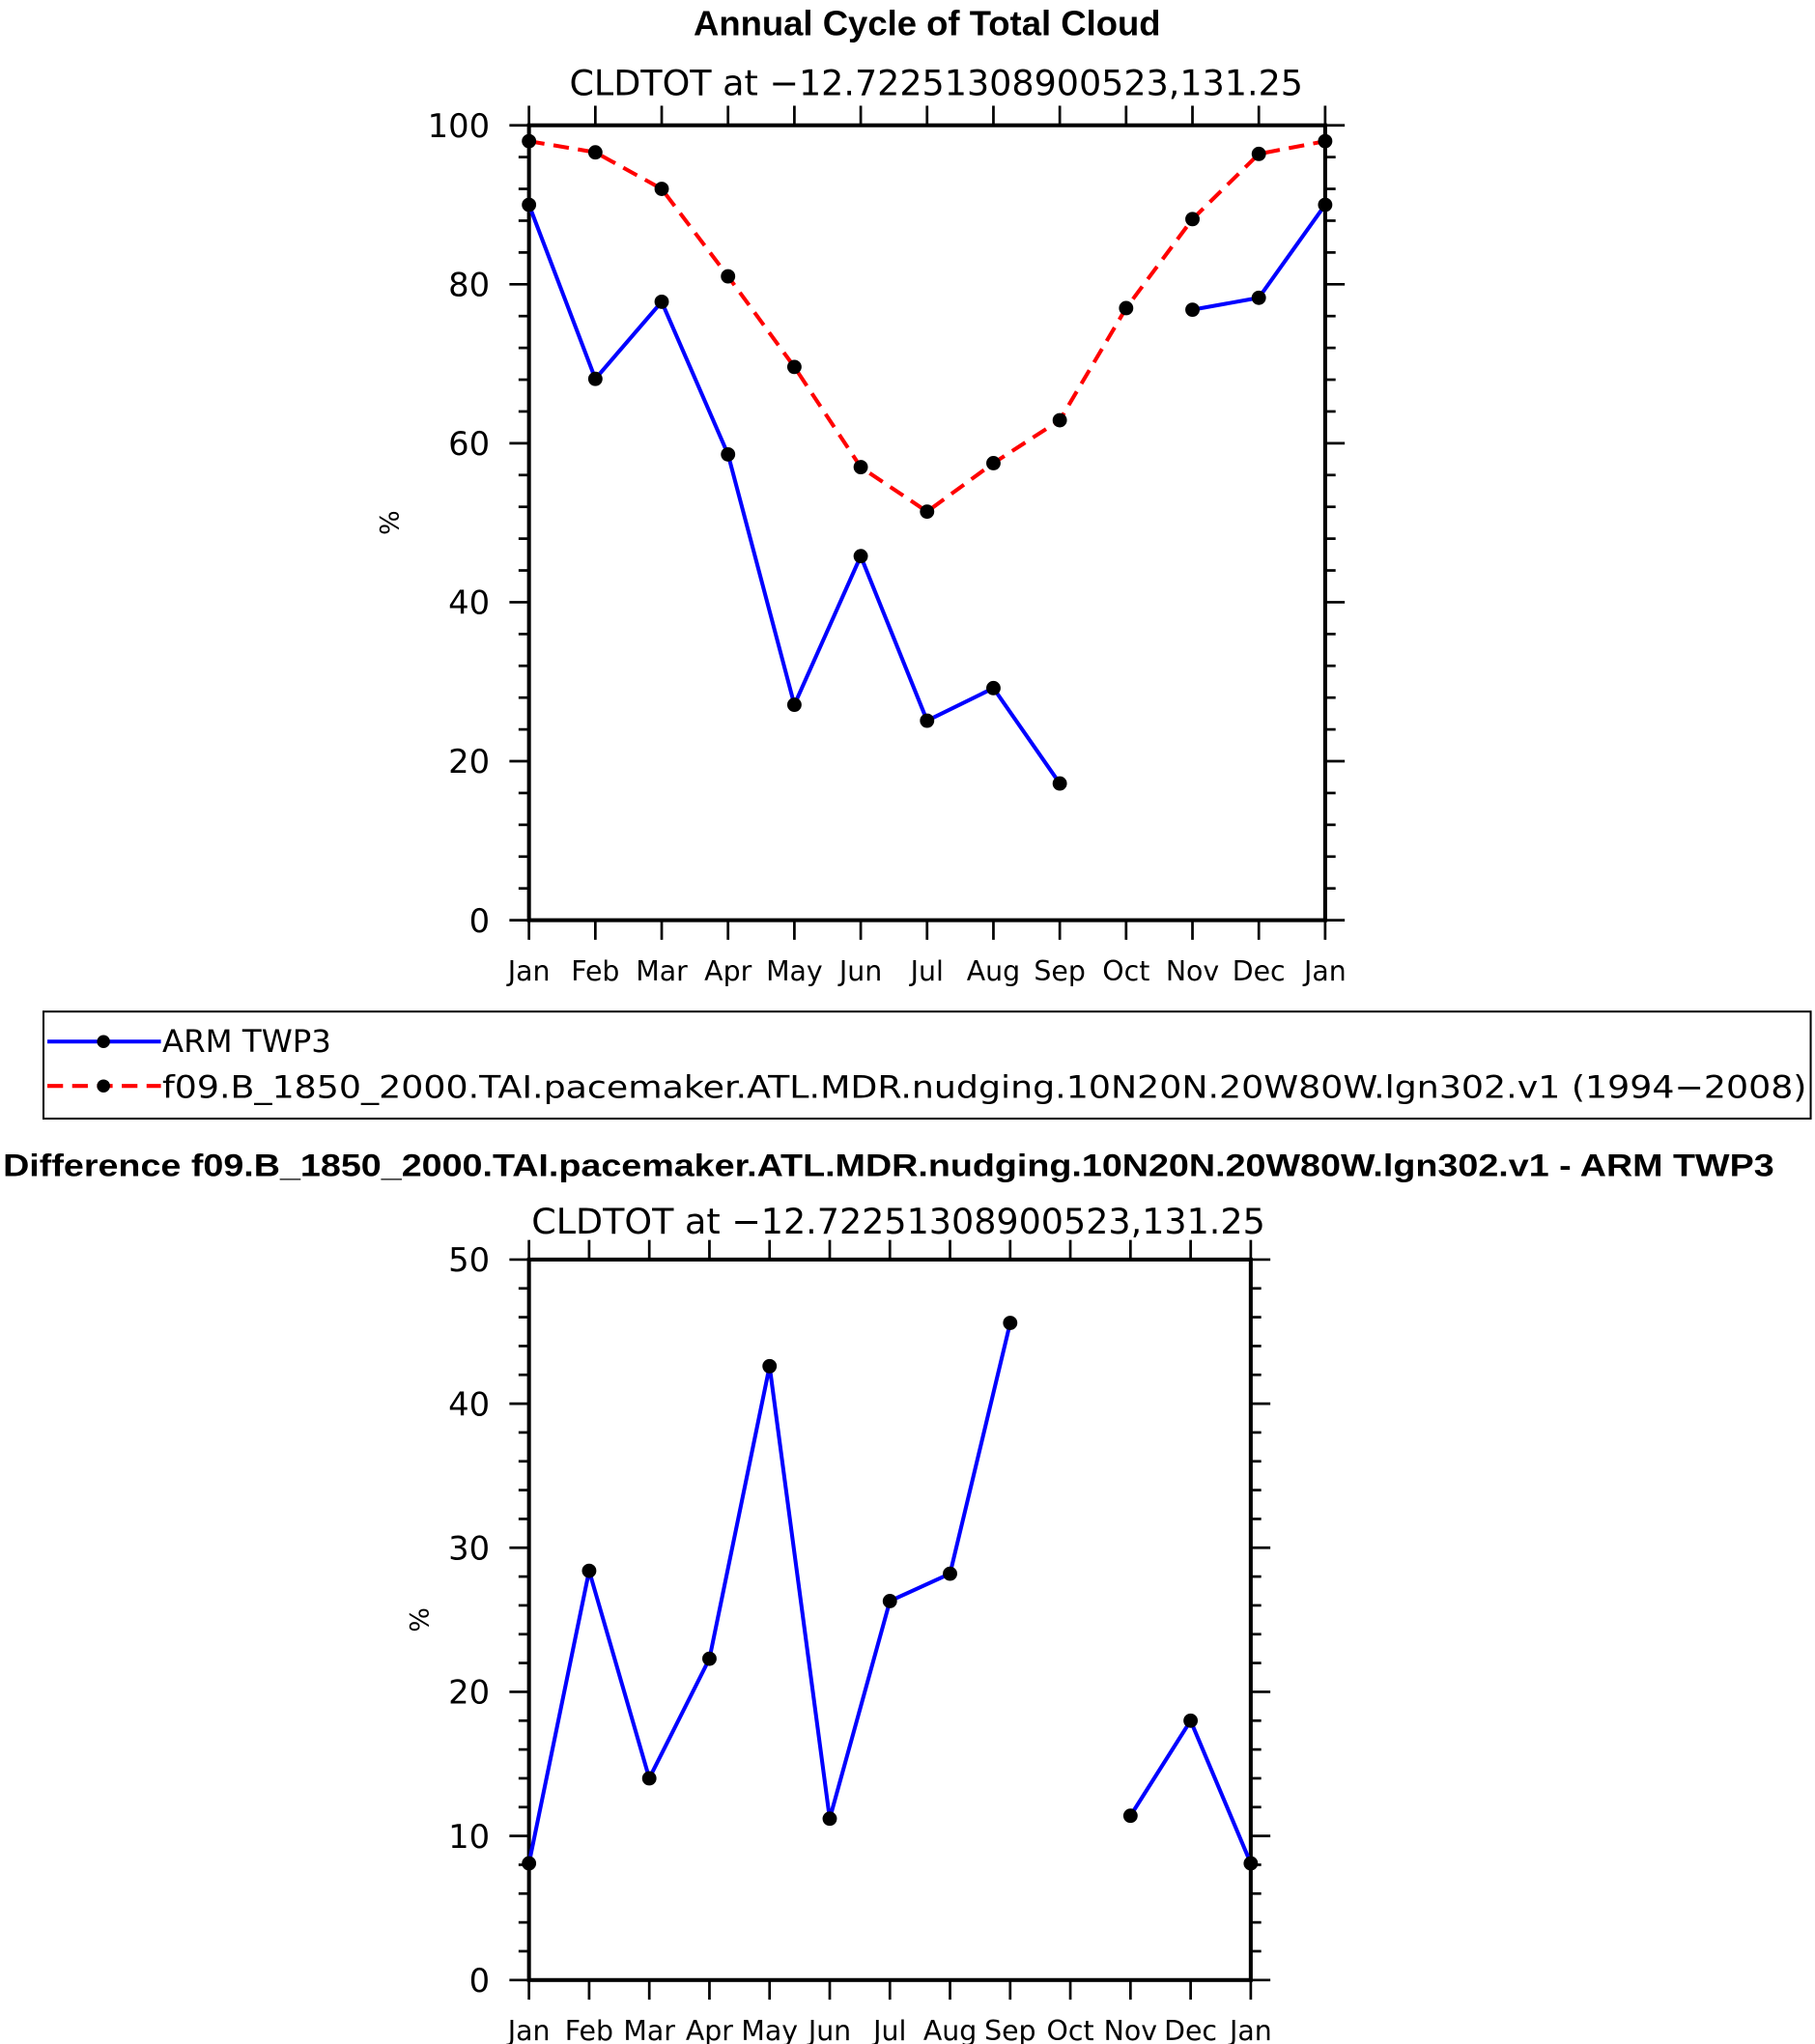  I want to click on chart-subtitle-1: CLDTOT at −12.72251308900523,131.25, so click(936, 84).